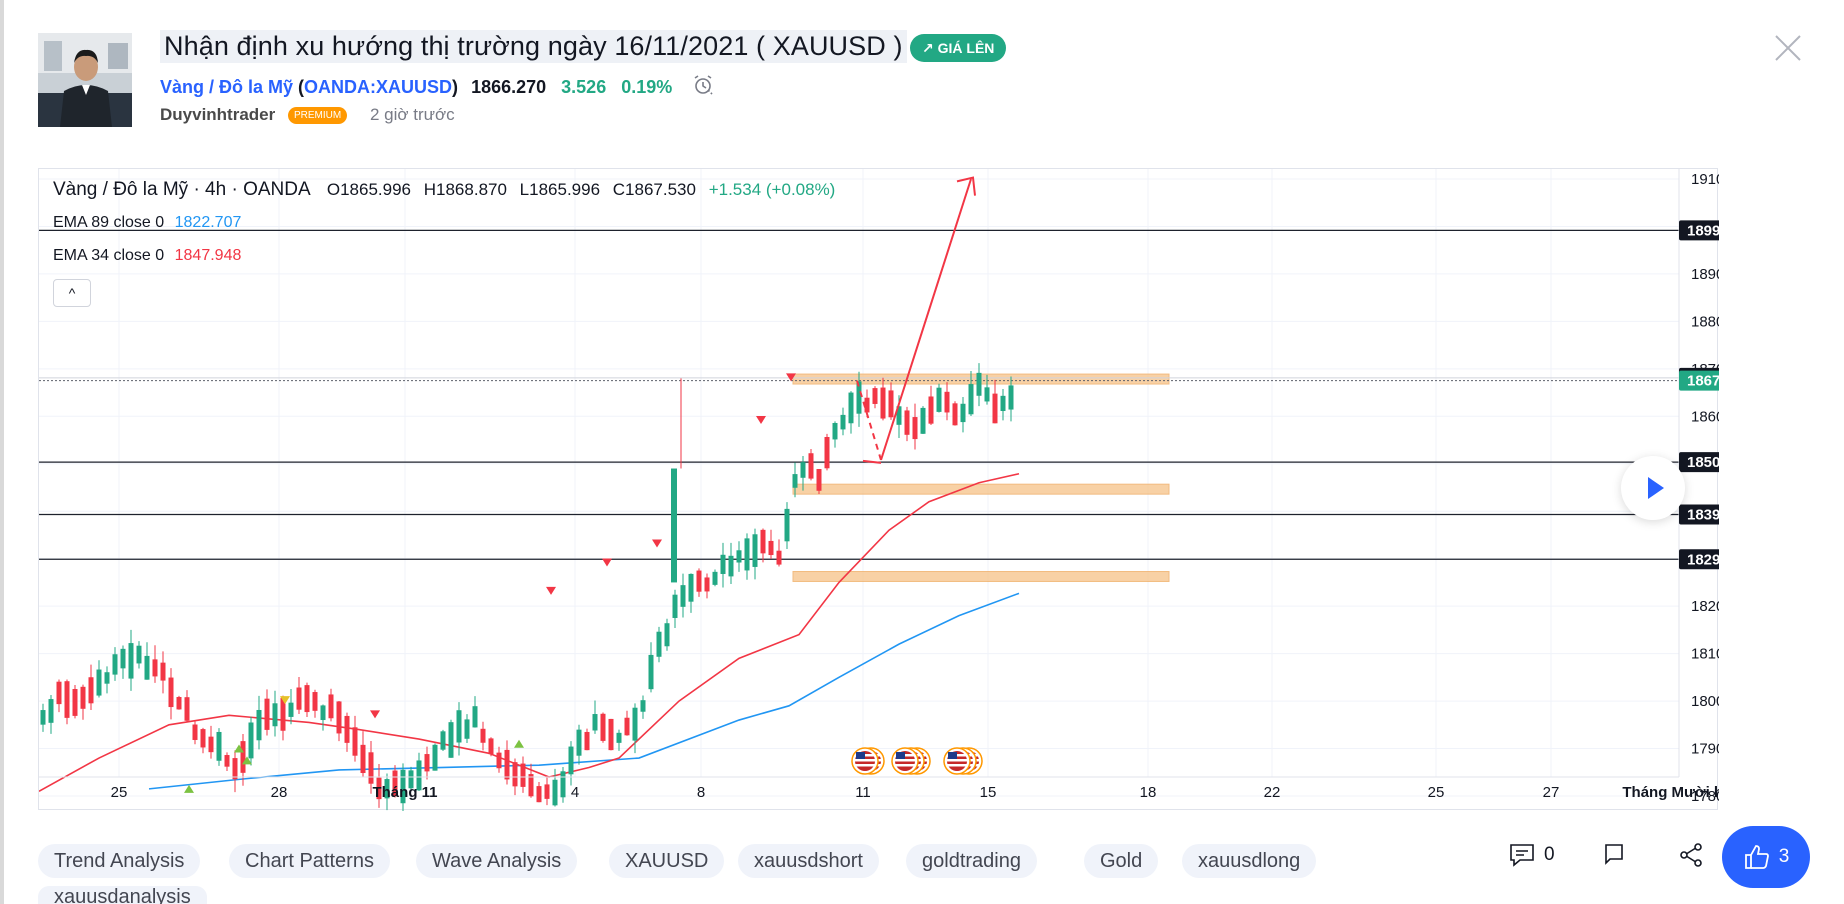 The width and height of the screenshot is (1844, 904). What do you see at coordinates (703, 87) in the screenshot?
I see `alarm-clock-icon` at bounding box center [703, 87].